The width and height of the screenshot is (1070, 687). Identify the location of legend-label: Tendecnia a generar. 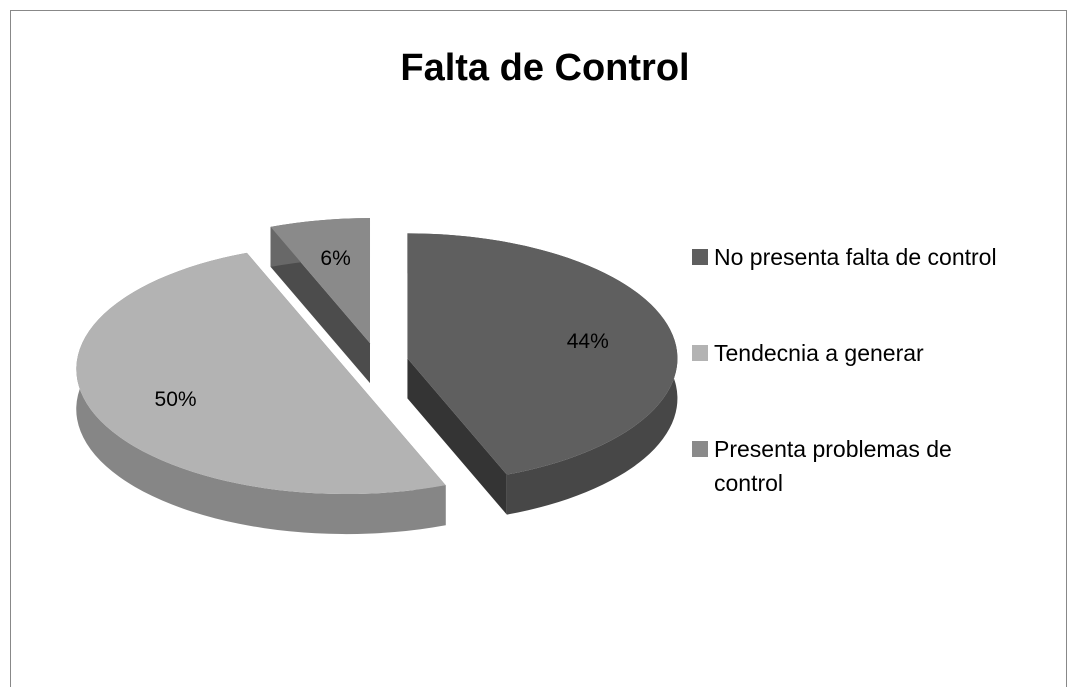
(819, 353).